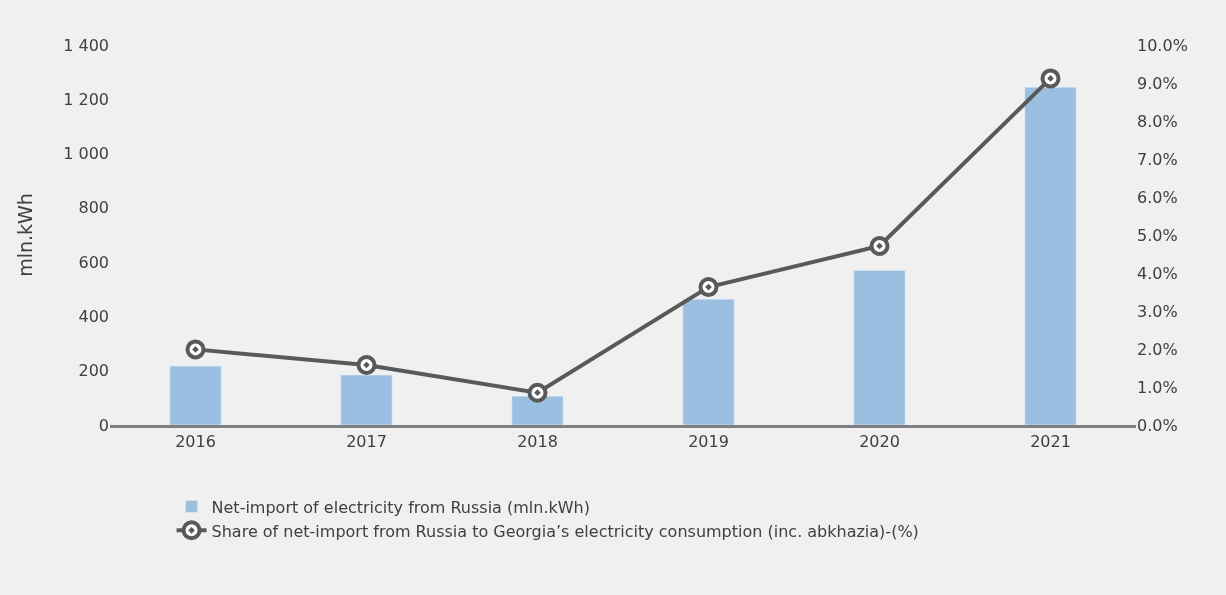  I want to click on legend-label: Net-import of electricity from Russia (mln.kWh), so click(400, 507).